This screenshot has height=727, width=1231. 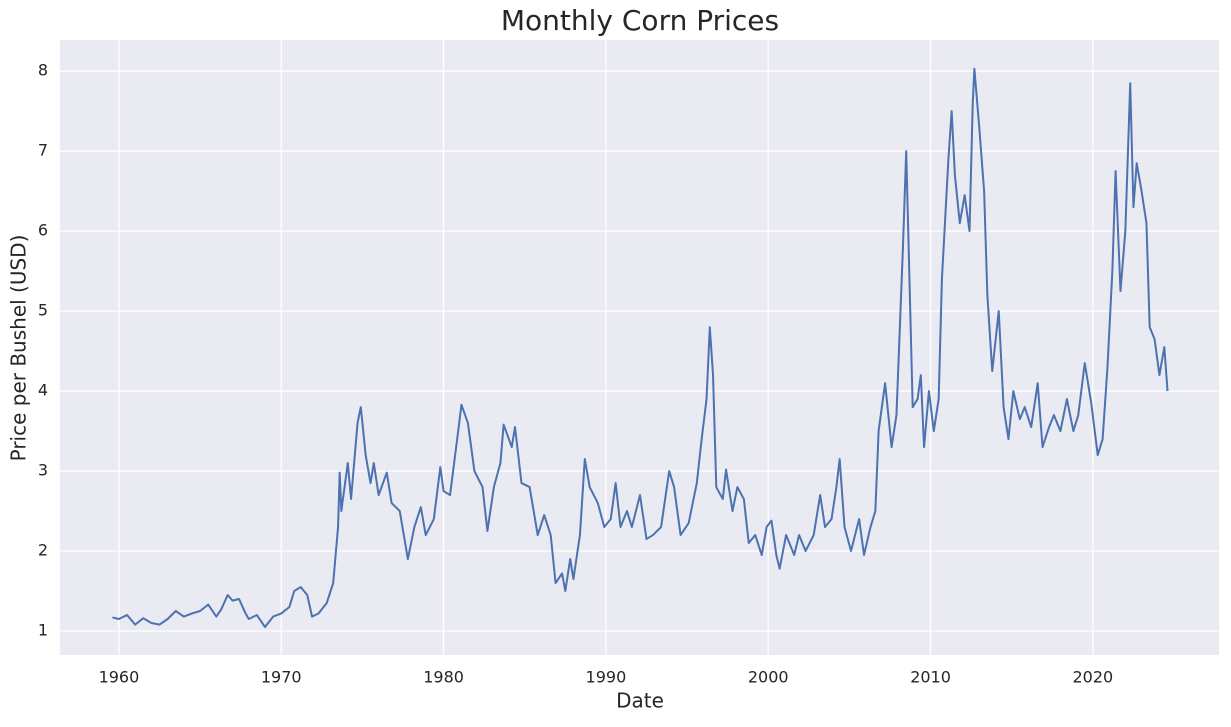 I want to click on x-tick-label: 2000, so click(x=768, y=677).